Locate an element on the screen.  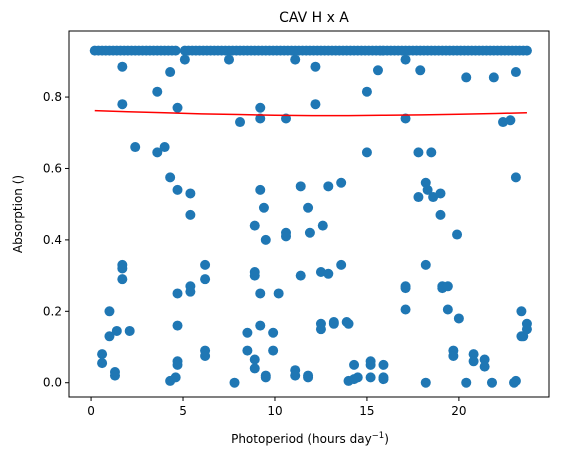
x-axis-label: Photoperiod (hours day−1) is located at coordinates (310, 438).